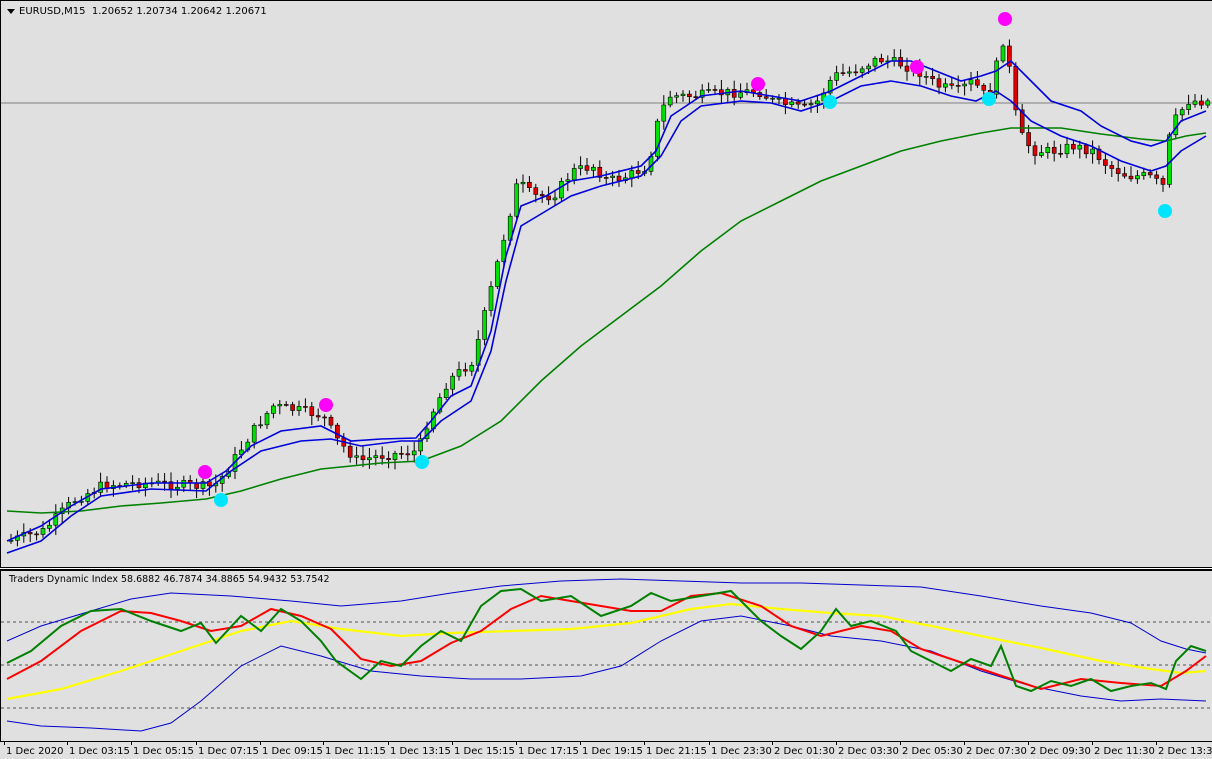 The image size is (1212, 759). What do you see at coordinates (63, 579) in the screenshot?
I see `indicator-name: Traders Dynamic Index` at bounding box center [63, 579].